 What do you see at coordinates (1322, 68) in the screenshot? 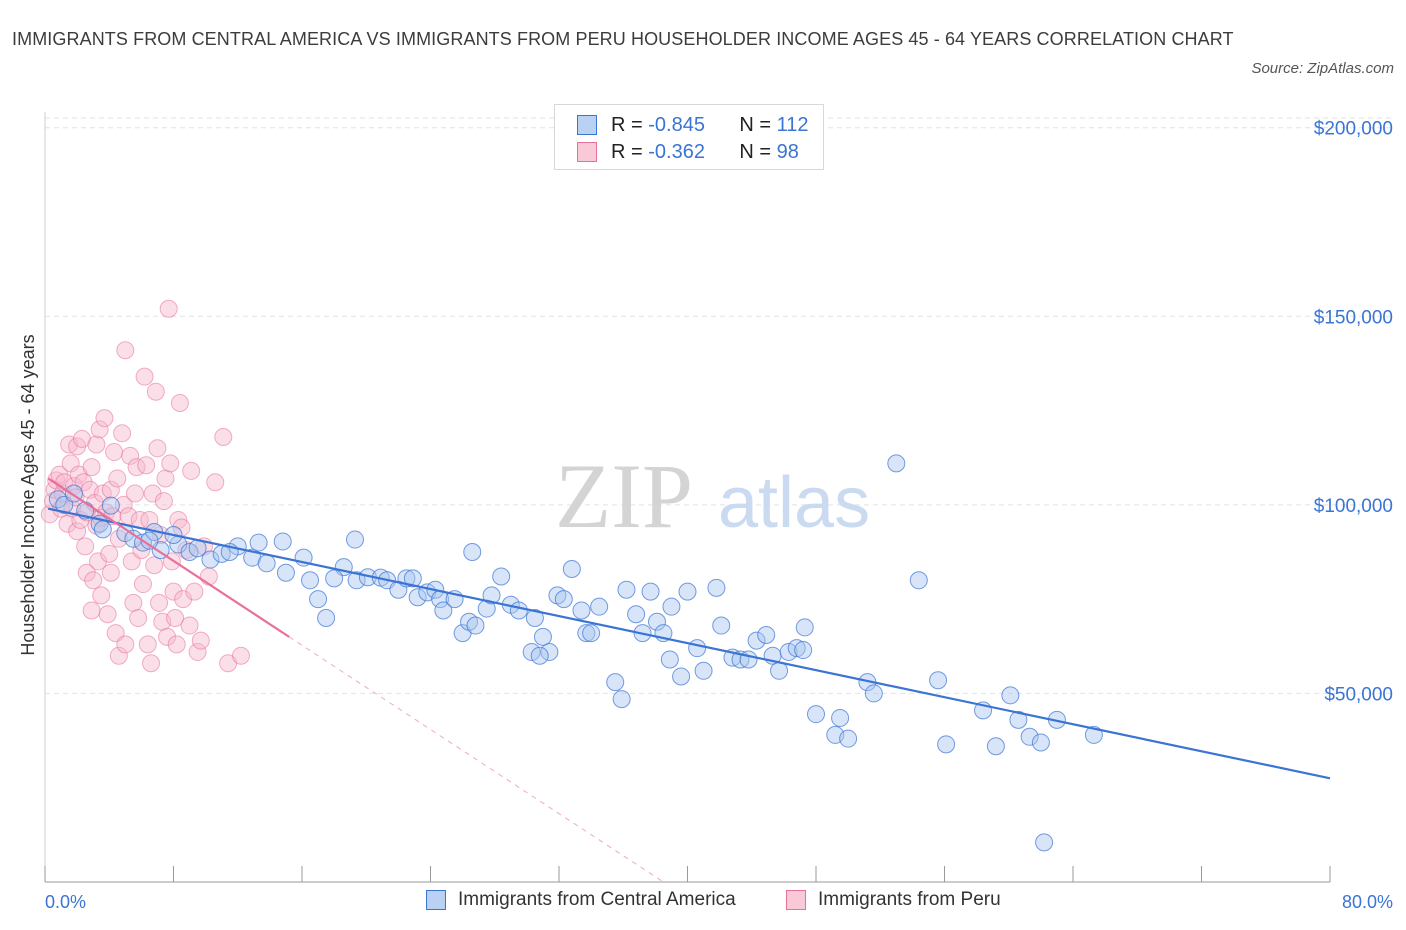
I see `source-label: Source: ZipAtlas.com` at bounding box center [1322, 68].